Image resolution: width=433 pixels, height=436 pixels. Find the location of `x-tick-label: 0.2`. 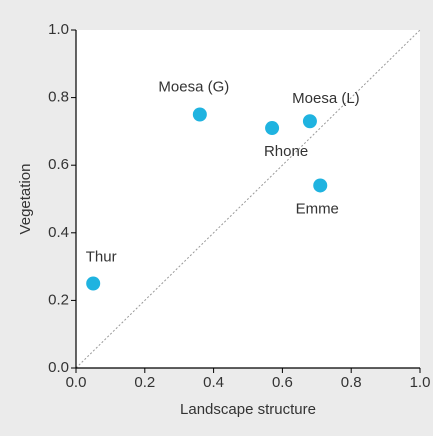

x-tick-label: 0.2 is located at coordinates (144, 382).